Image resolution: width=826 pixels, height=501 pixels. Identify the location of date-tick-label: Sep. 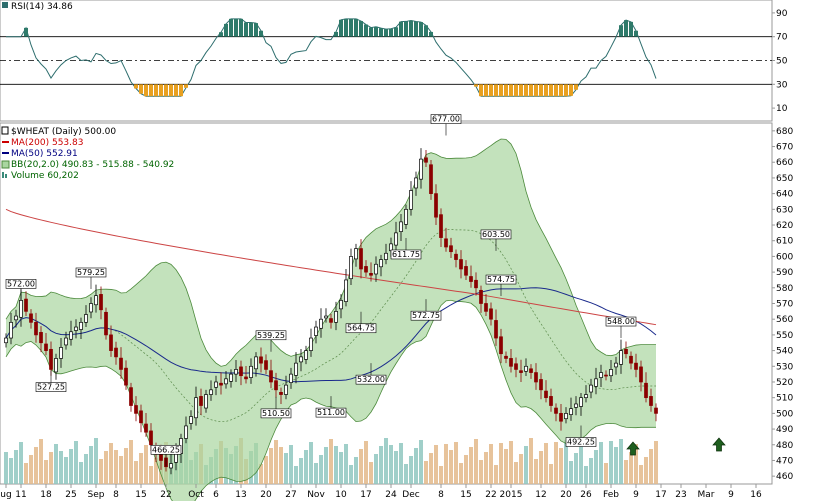
(96, 495).